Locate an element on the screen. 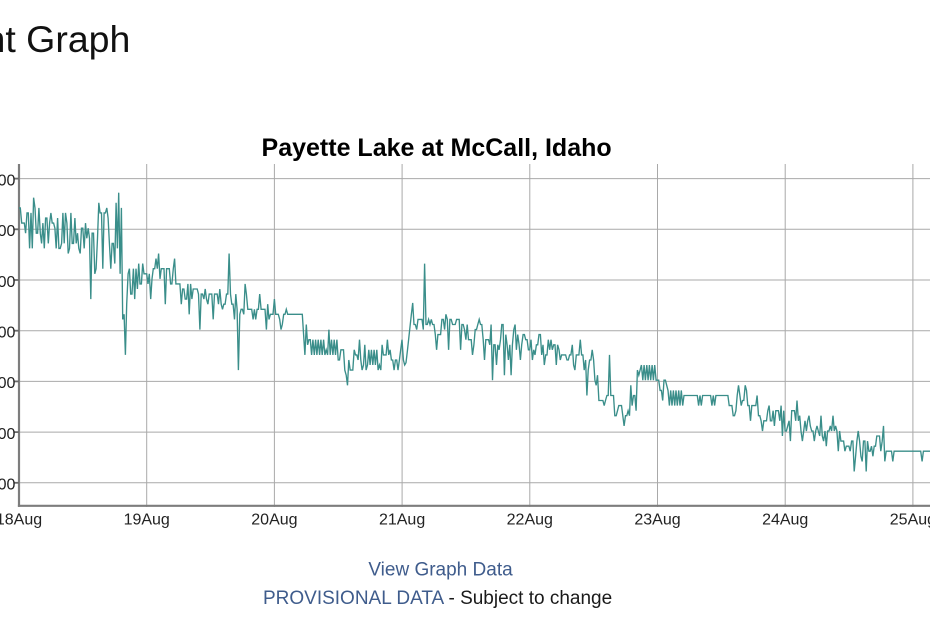  svg-text: 25Aug is located at coordinates (910, 520).